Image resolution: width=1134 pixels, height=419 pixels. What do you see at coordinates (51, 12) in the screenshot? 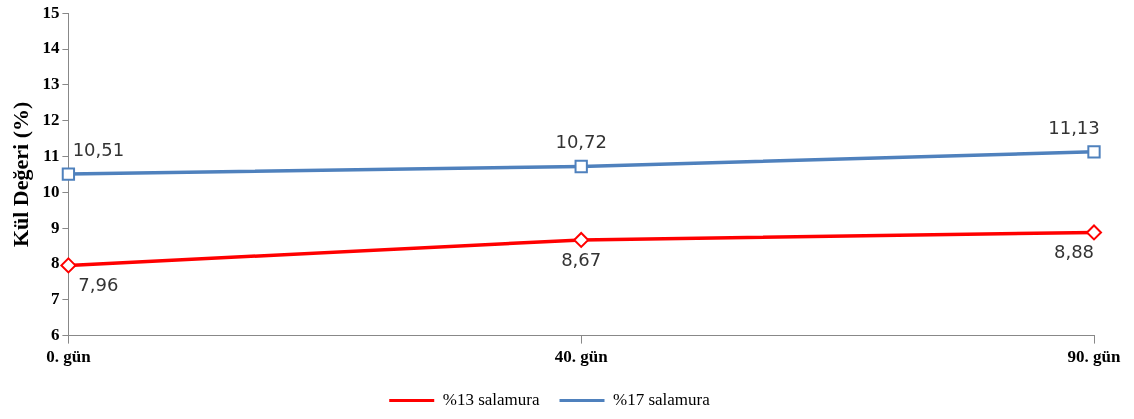
I see `y-tick-label: 15` at bounding box center [51, 12].